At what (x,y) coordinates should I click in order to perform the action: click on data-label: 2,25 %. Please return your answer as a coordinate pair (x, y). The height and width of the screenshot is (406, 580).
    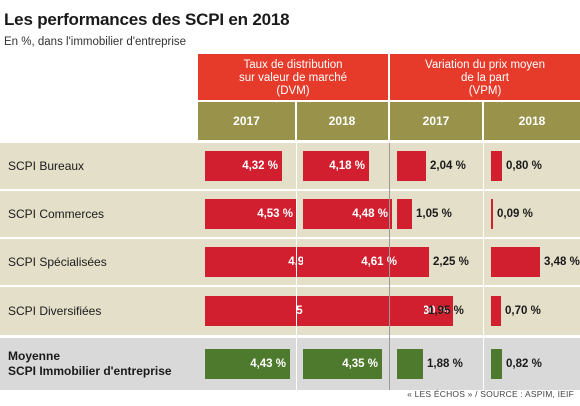
    Looking at the image, I should click on (451, 262).